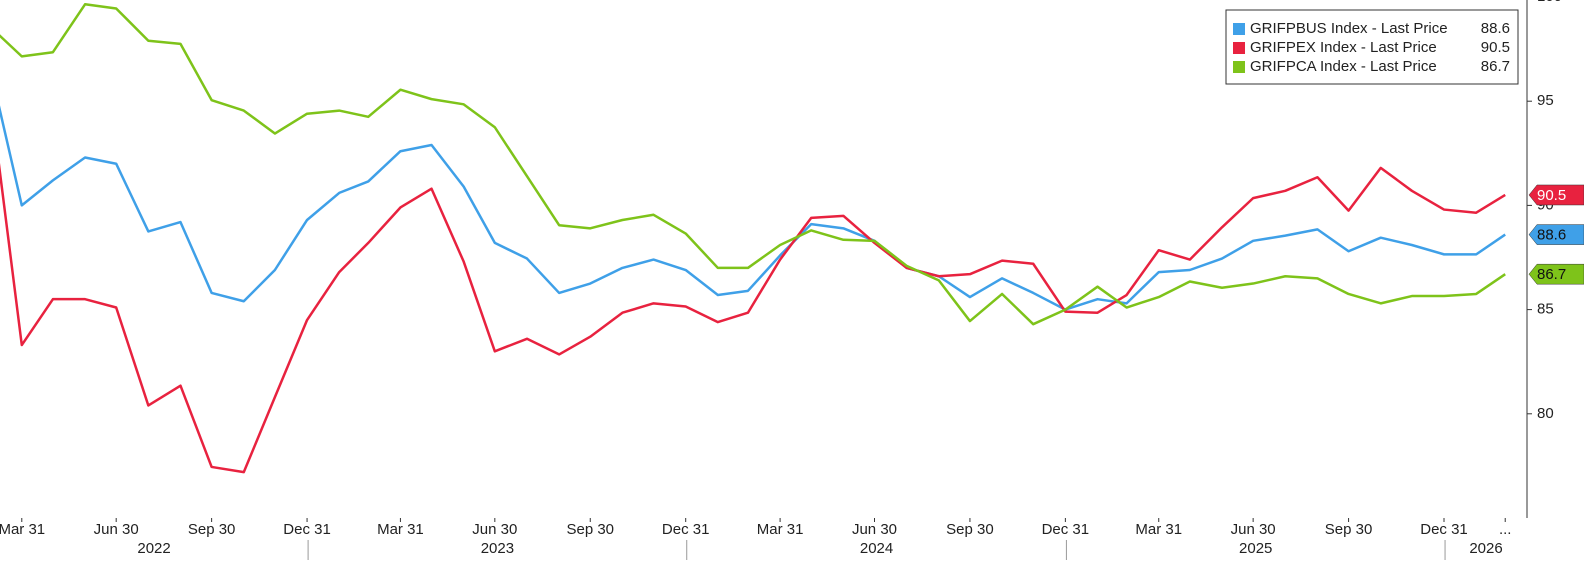  I want to click on last-value-label: 88.6, so click(1551, 235).